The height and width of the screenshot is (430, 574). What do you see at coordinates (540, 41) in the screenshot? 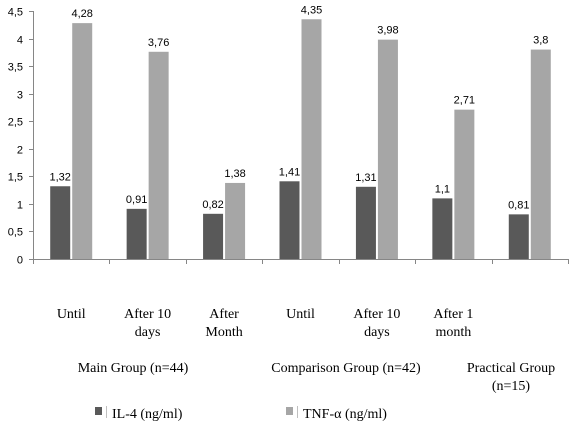
I see `data-label: 3,8` at bounding box center [540, 41].